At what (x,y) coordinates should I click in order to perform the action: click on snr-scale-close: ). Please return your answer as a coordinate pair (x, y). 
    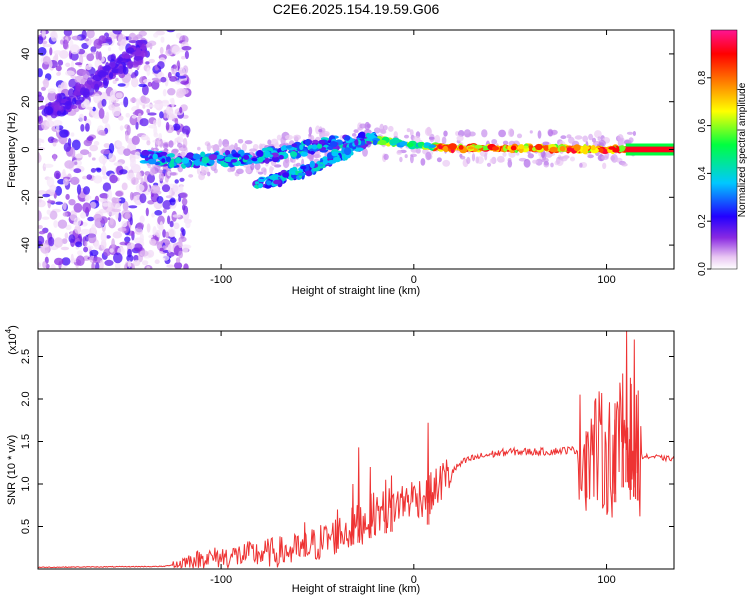
    Looking at the image, I should click on (13, 327).